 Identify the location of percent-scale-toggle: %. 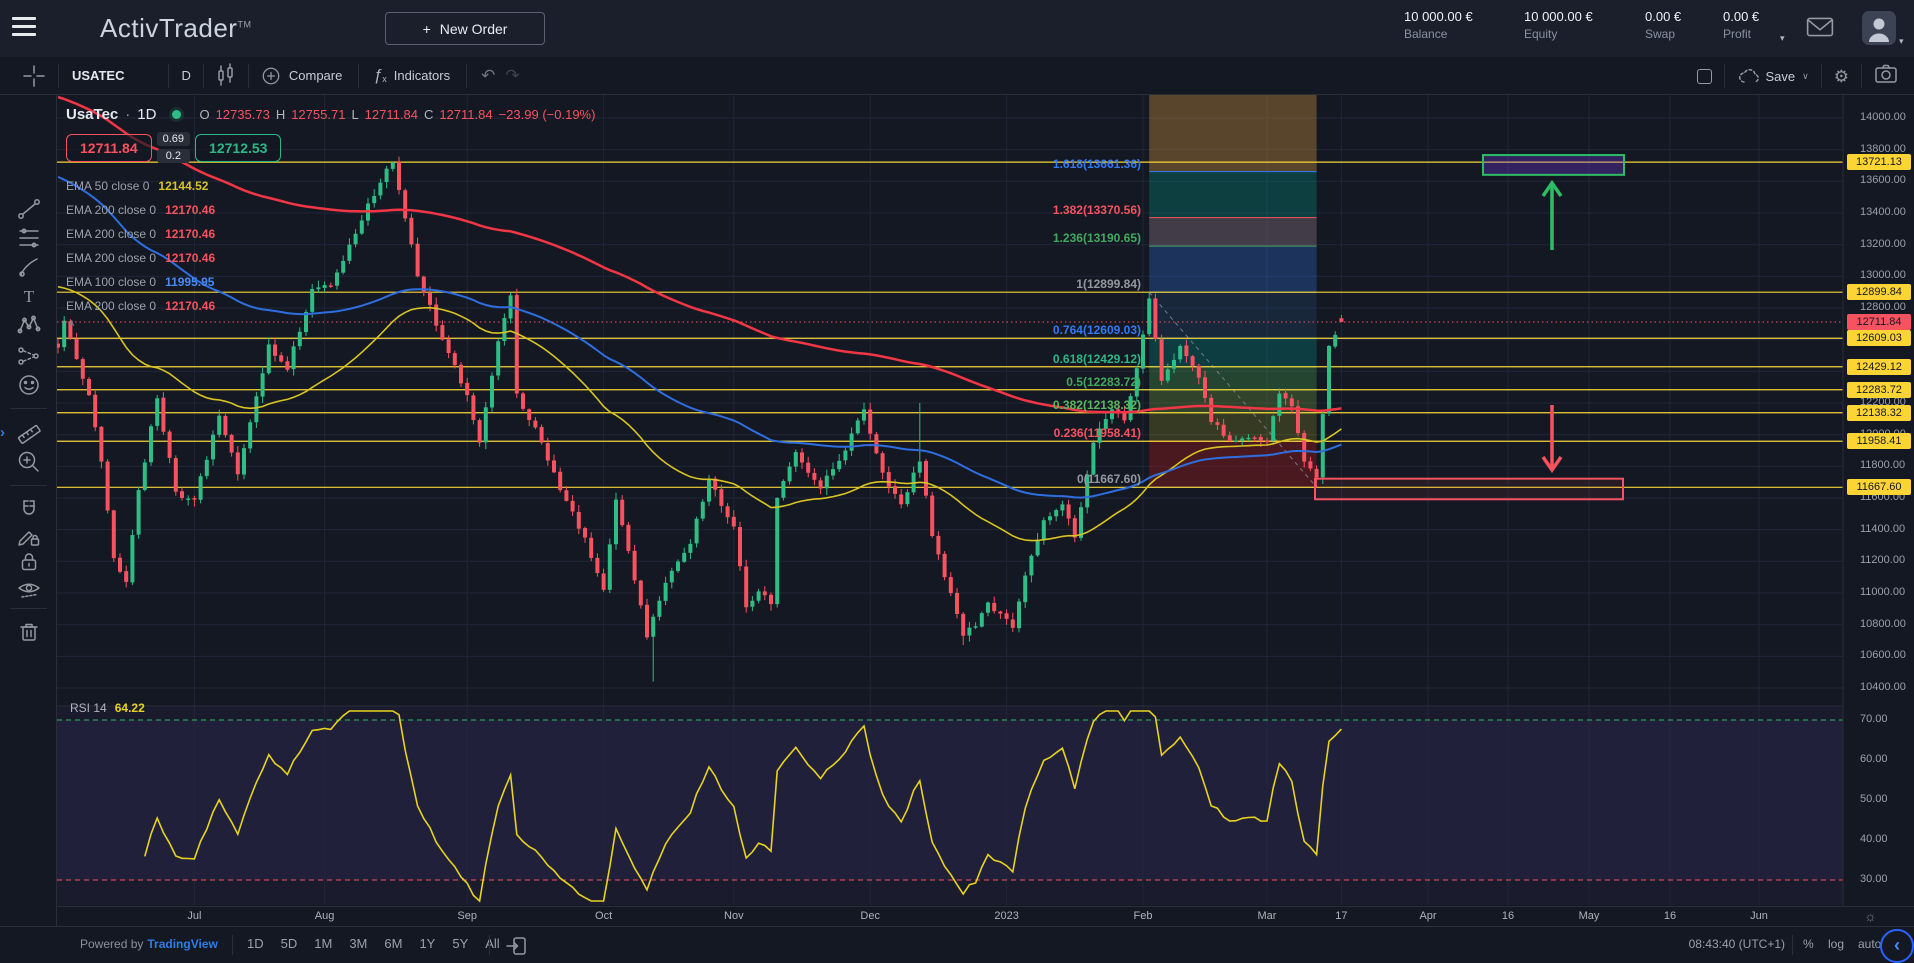
(1808, 944).